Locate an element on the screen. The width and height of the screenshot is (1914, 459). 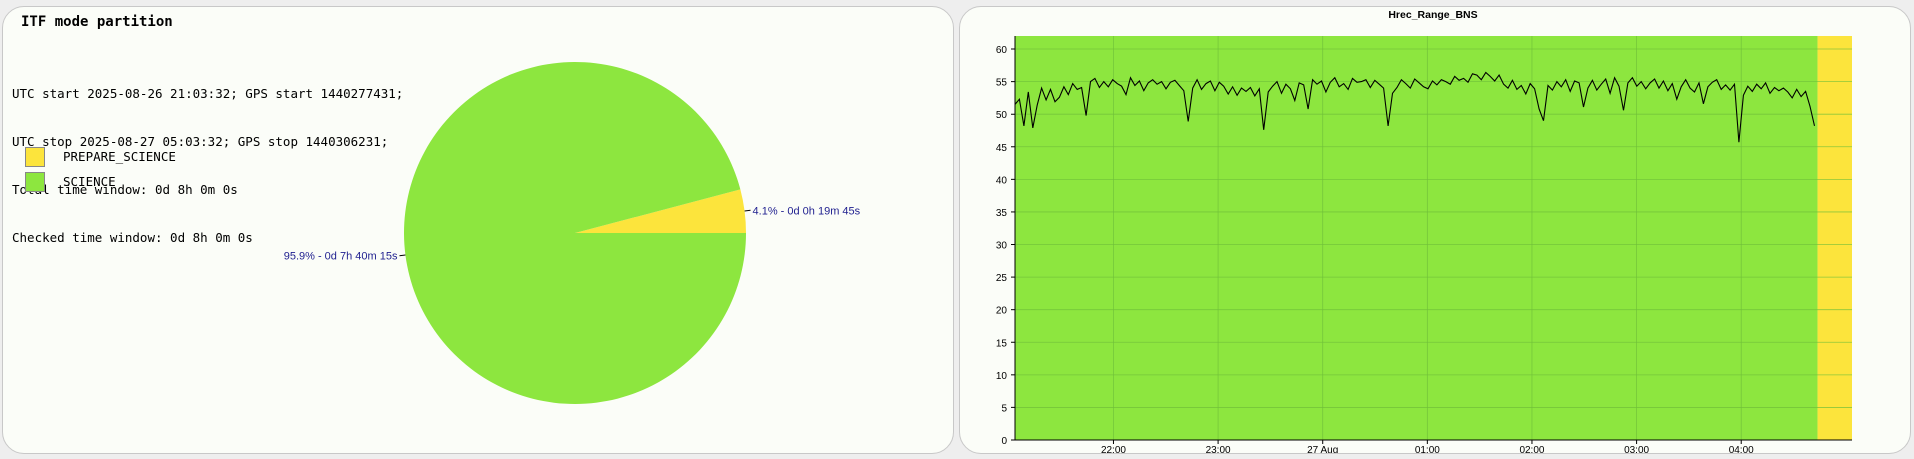
pie-slice-label: 4.1% - 0d 0h 19m 45s is located at coordinates (807, 211).